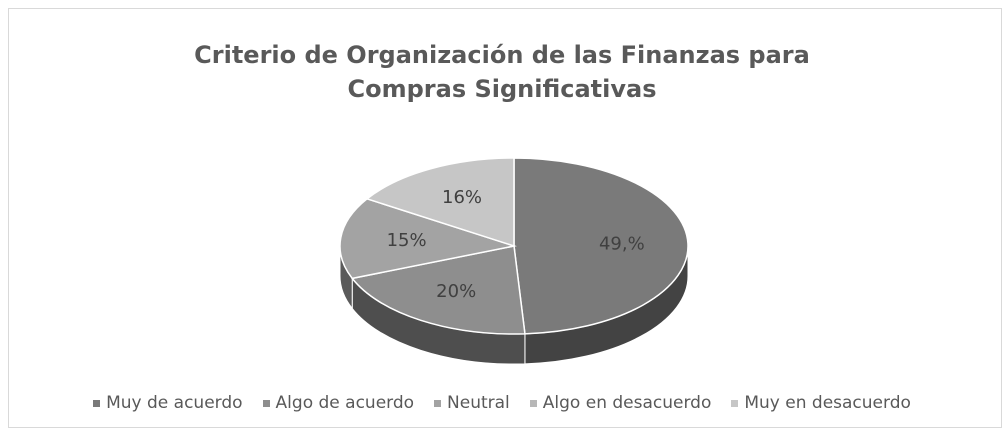 Image resolution: width=1004 pixels, height=428 pixels. What do you see at coordinates (622, 243) in the screenshot?
I see `data-label: 49,%` at bounding box center [622, 243].